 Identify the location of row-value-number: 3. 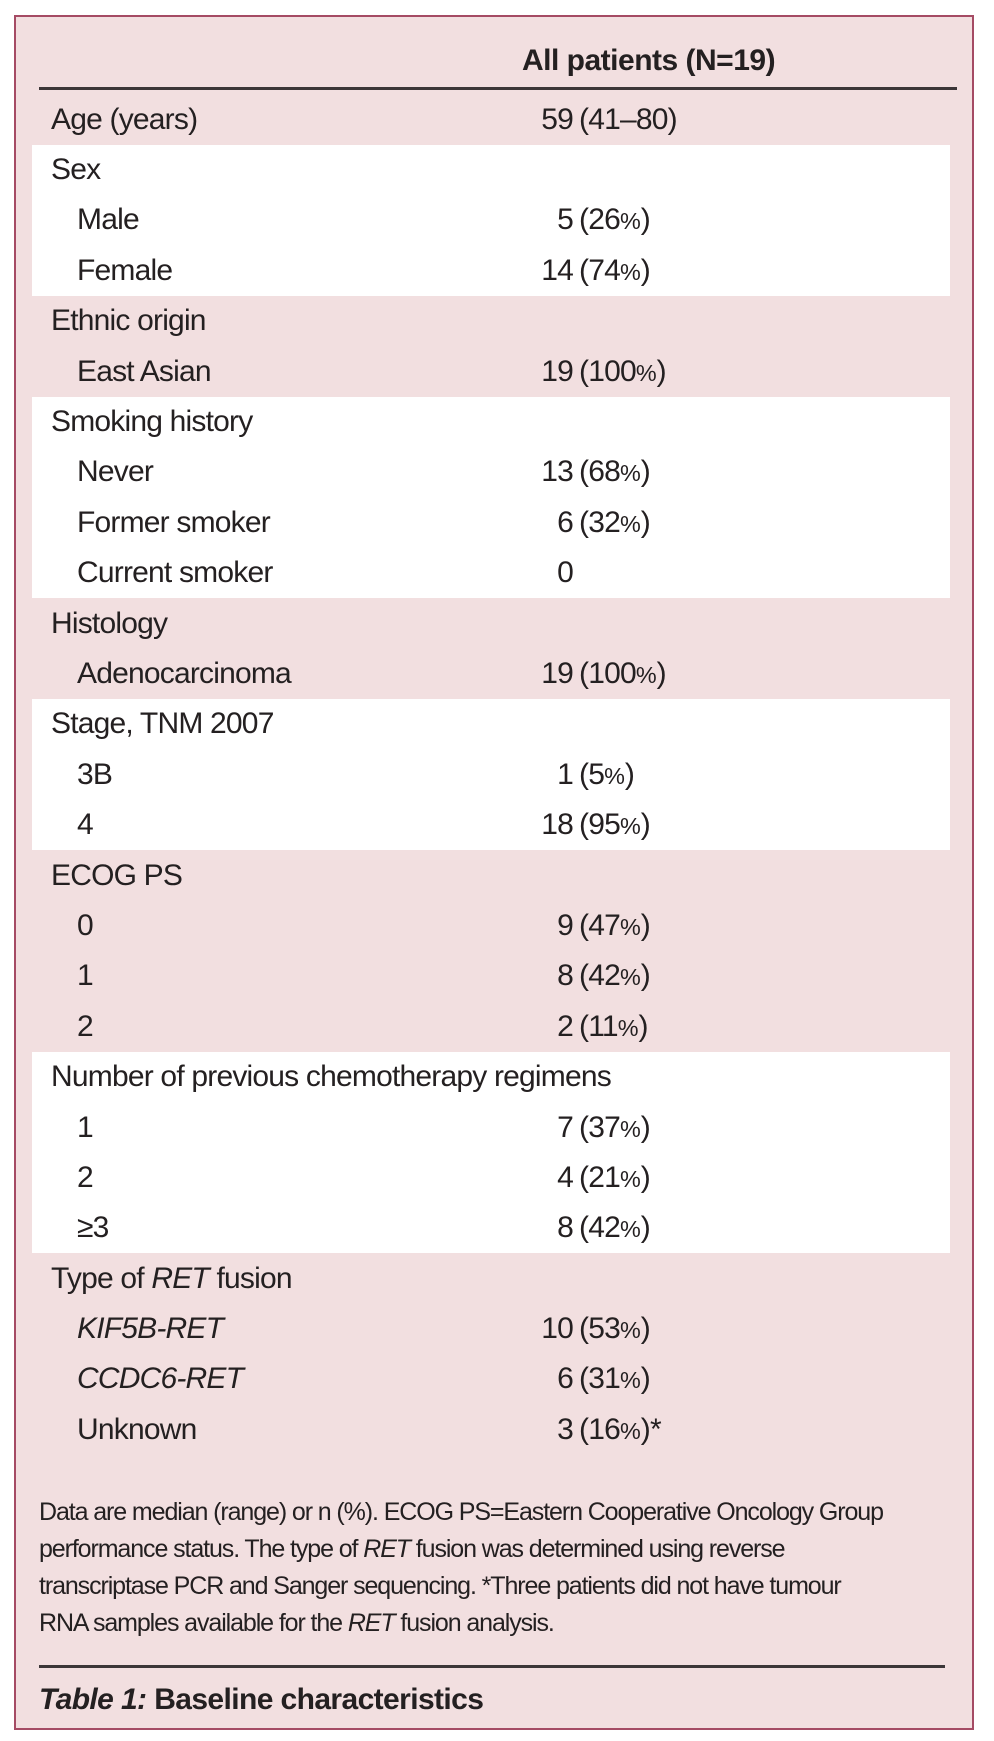
(565, 1429).